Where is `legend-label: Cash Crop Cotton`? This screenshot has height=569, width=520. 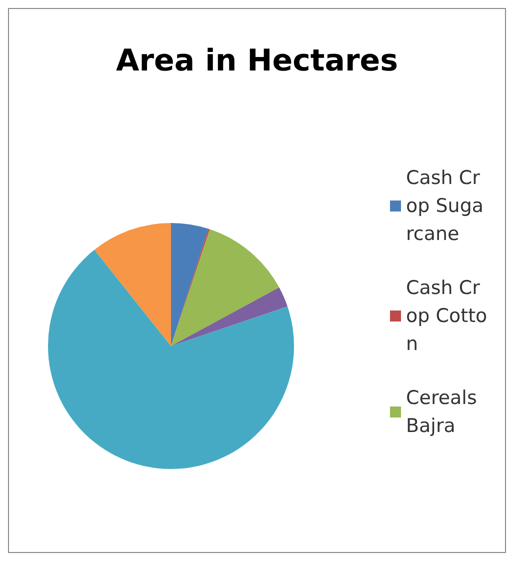
legend-label: Cash Crop Cotton is located at coordinates (447, 316).